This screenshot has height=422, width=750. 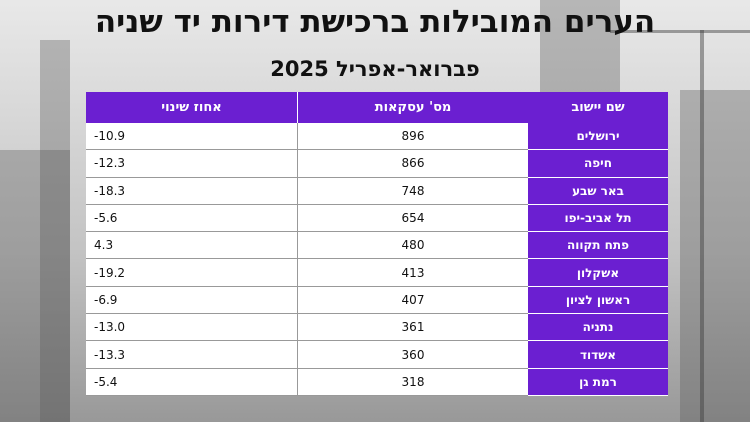 What do you see at coordinates (191, 164) in the screenshot?
I see `cell-change: -12.3` at bounding box center [191, 164].